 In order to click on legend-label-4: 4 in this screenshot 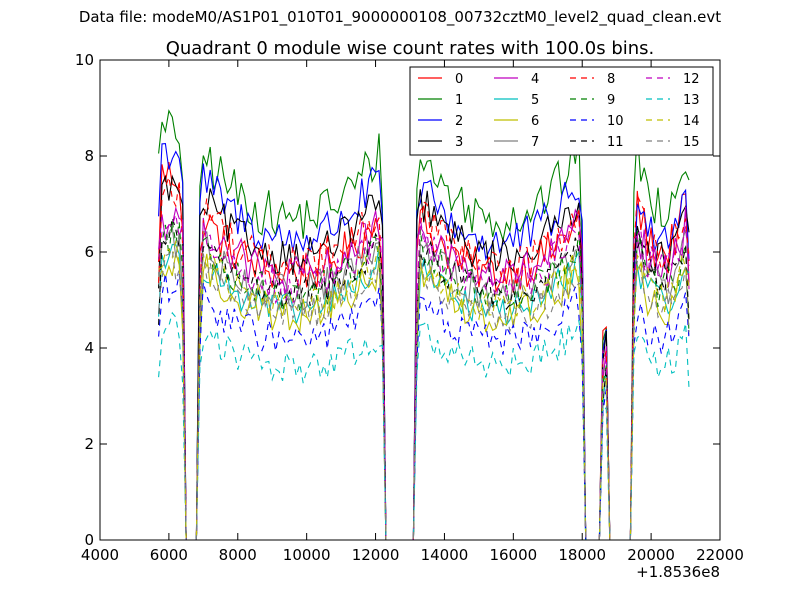, I will do `click(535, 79)`.